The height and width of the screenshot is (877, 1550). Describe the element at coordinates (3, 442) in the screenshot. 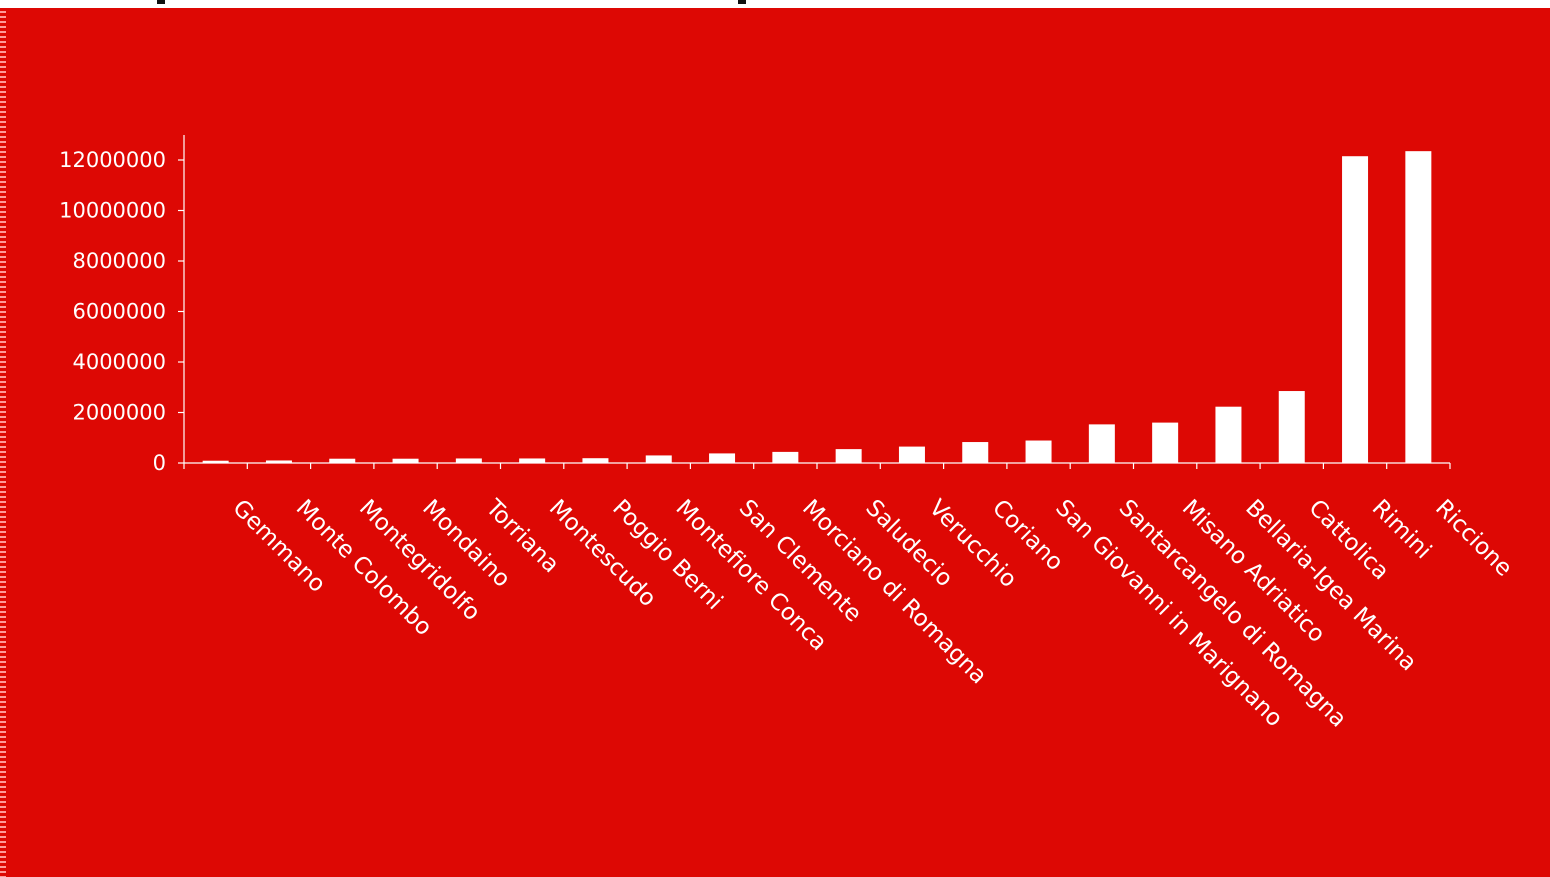

I see `left-border` at that location.